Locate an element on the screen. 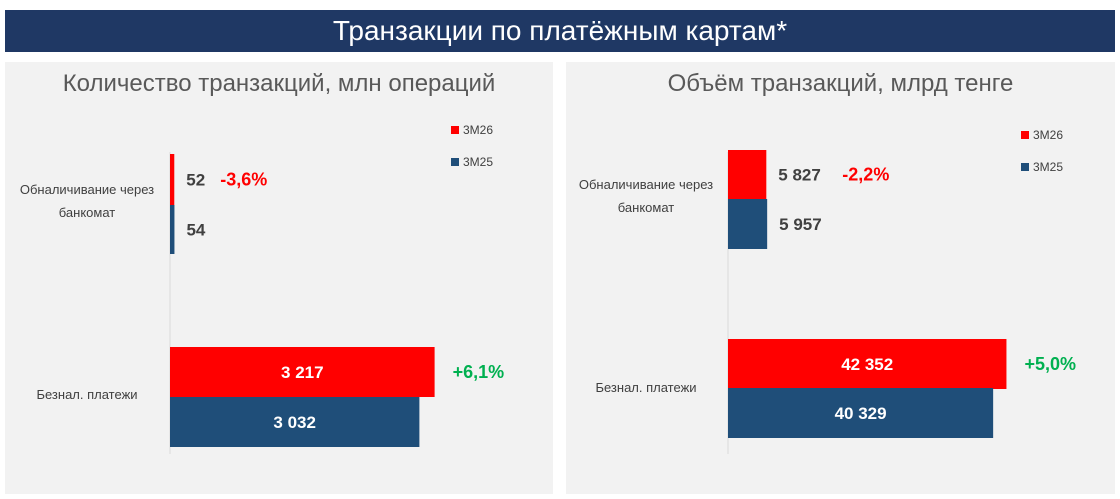  change-annotation: +6,1% is located at coordinates (479, 372).